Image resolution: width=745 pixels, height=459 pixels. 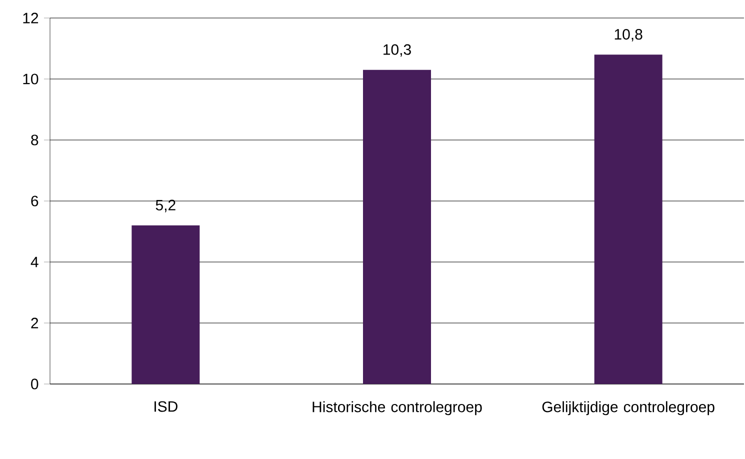 What do you see at coordinates (34, 323) in the screenshot?
I see `y-tick-label: 2` at bounding box center [34, 323].